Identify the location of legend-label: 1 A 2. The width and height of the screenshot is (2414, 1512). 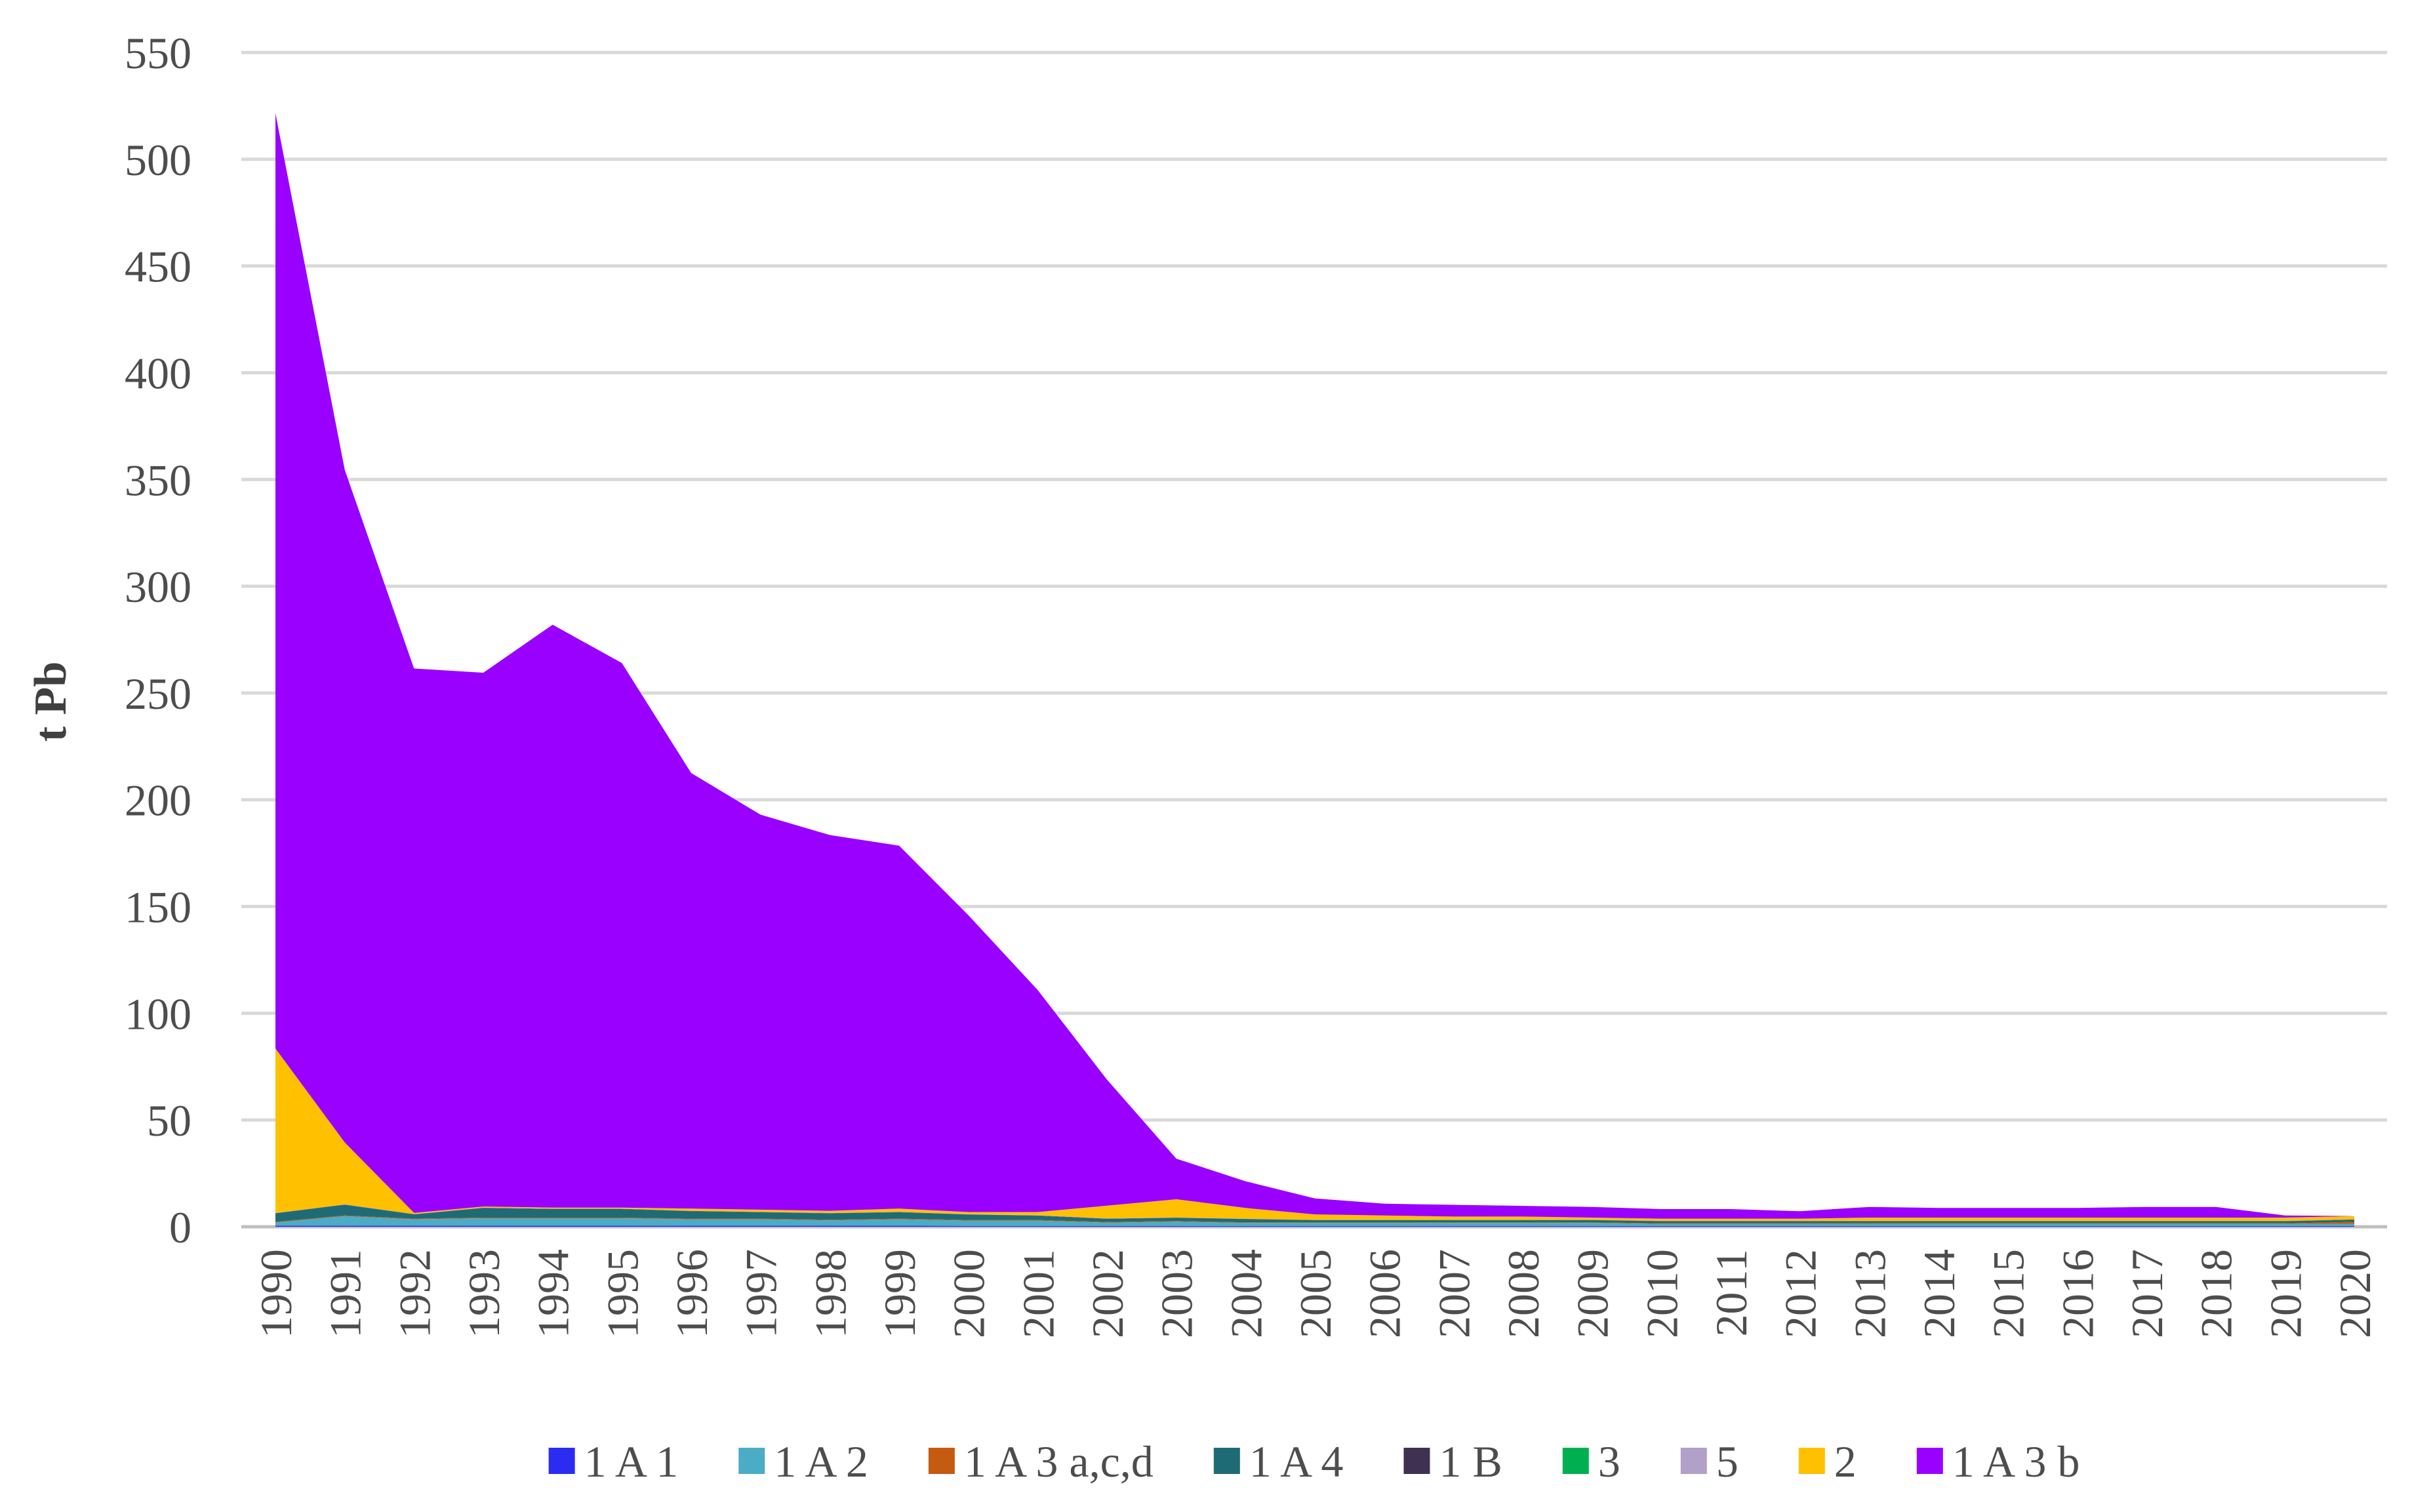
(821, 1461).